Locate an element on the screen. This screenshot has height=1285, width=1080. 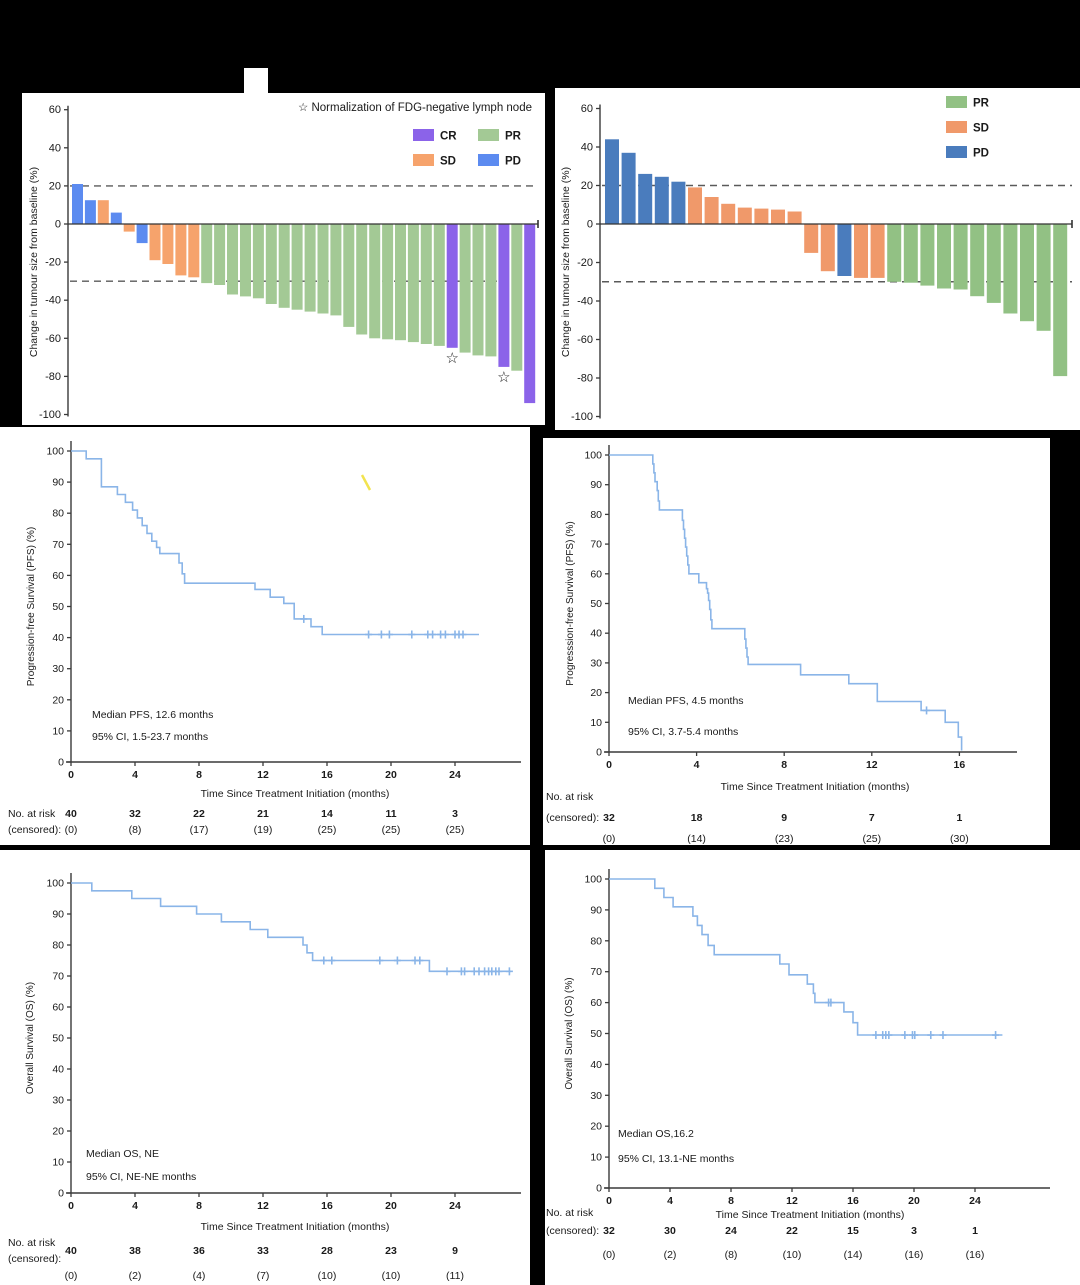
y-tick-label: 0 is located at coordinates (599, 753).